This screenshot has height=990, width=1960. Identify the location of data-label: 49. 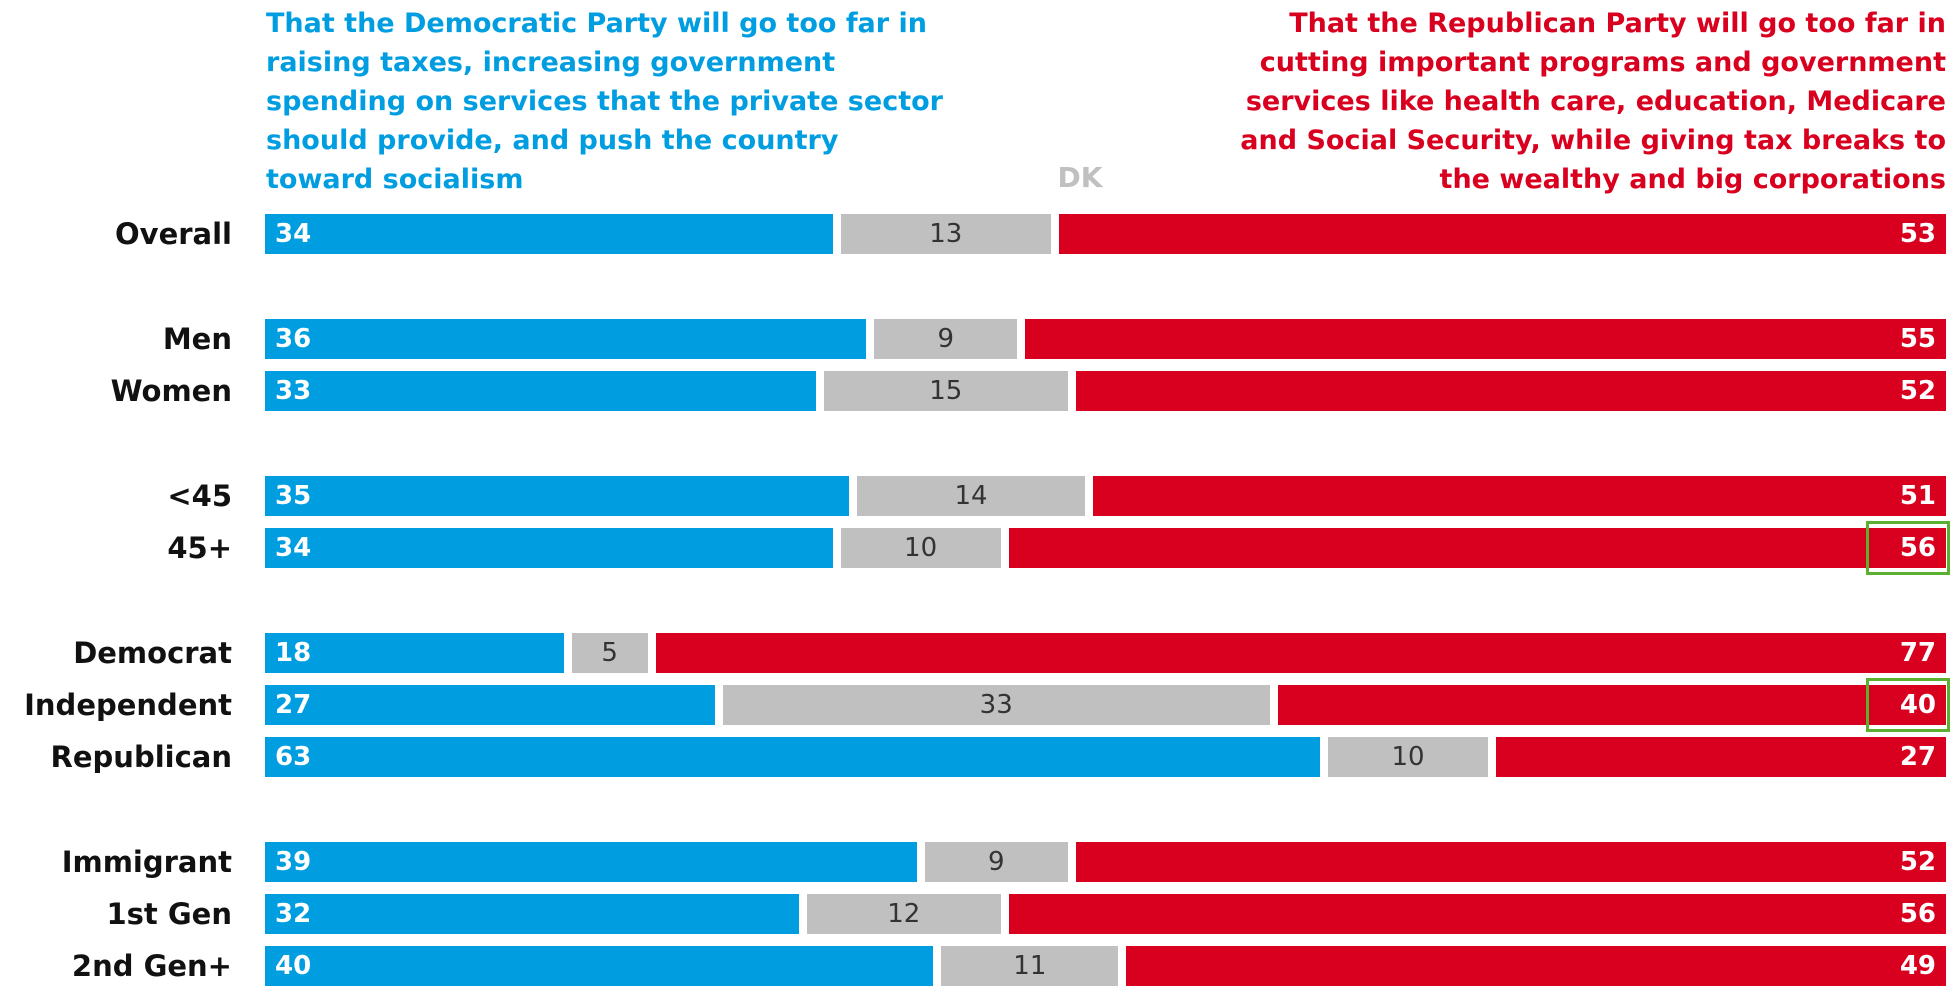
(1917, 966).